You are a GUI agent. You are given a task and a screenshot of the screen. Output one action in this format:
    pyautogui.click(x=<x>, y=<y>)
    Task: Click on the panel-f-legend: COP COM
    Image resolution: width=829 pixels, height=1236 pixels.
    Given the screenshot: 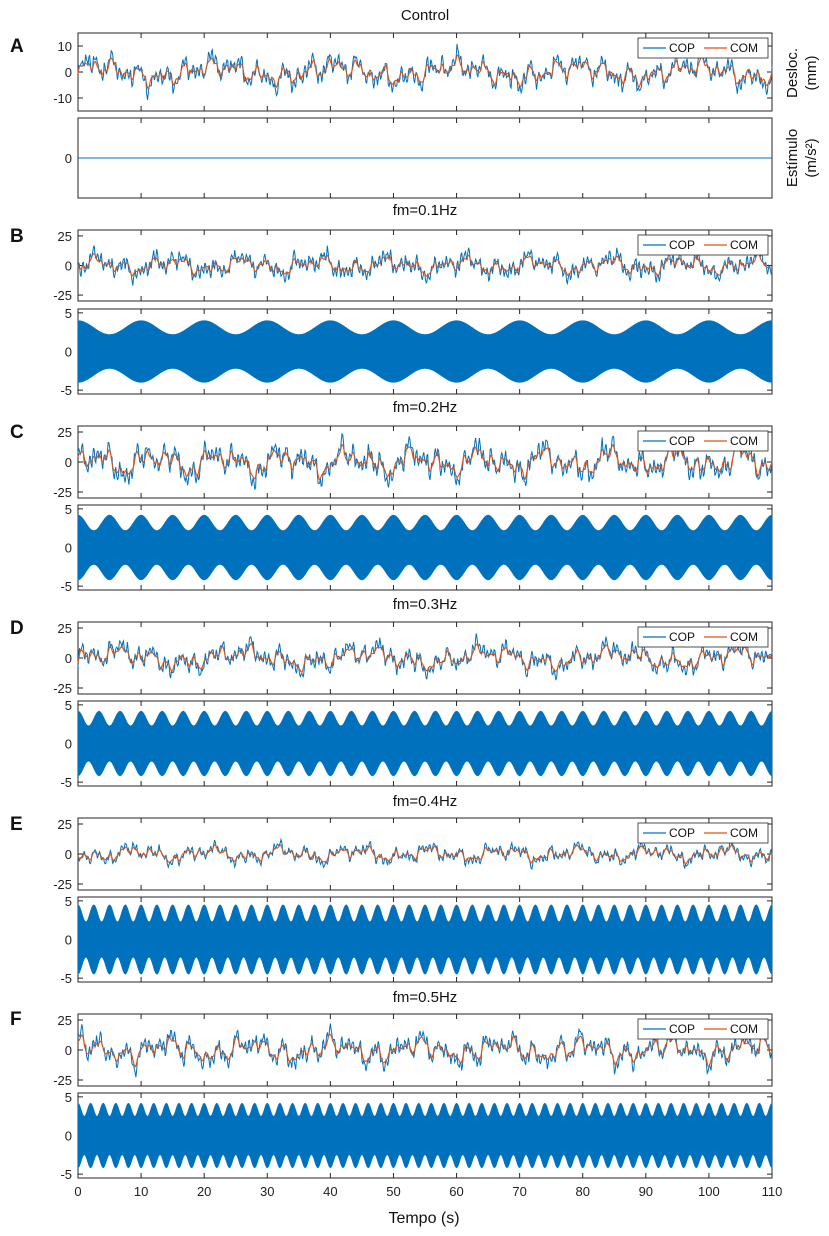 What is the action you would take?
    pyautogui.click(x=703, y=1029)
    